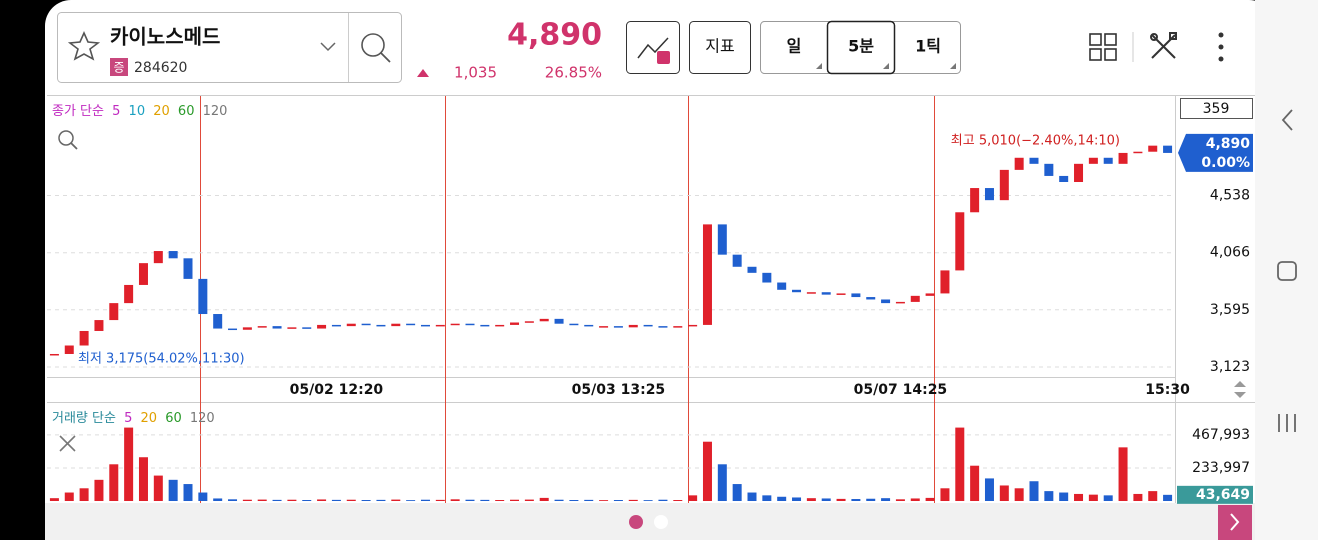 Image resolution: width=1318 pixels, height=540 pixels. Describe the element at coordinates (1287, 120) in the screenshot. I see `nav-back` at that location.